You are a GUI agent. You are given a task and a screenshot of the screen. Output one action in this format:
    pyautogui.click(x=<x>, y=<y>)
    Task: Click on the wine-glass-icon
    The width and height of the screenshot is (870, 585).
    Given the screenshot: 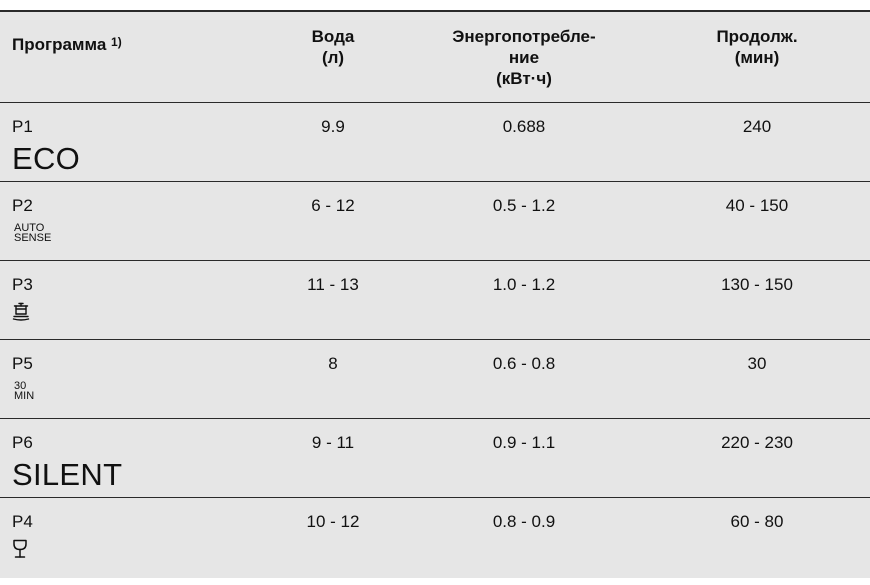 What is the action you would take?
    pyautogui.click(x=20, y=548)
    